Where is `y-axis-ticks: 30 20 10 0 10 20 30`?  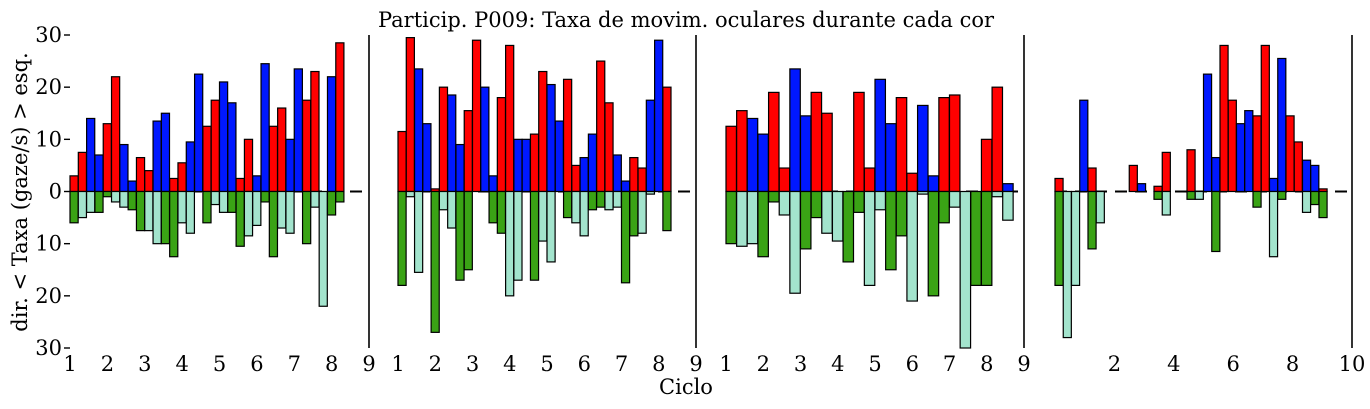 y-axis-ticks: 30 20 10 0 10 20 30 is located at coordinates (52, 191).